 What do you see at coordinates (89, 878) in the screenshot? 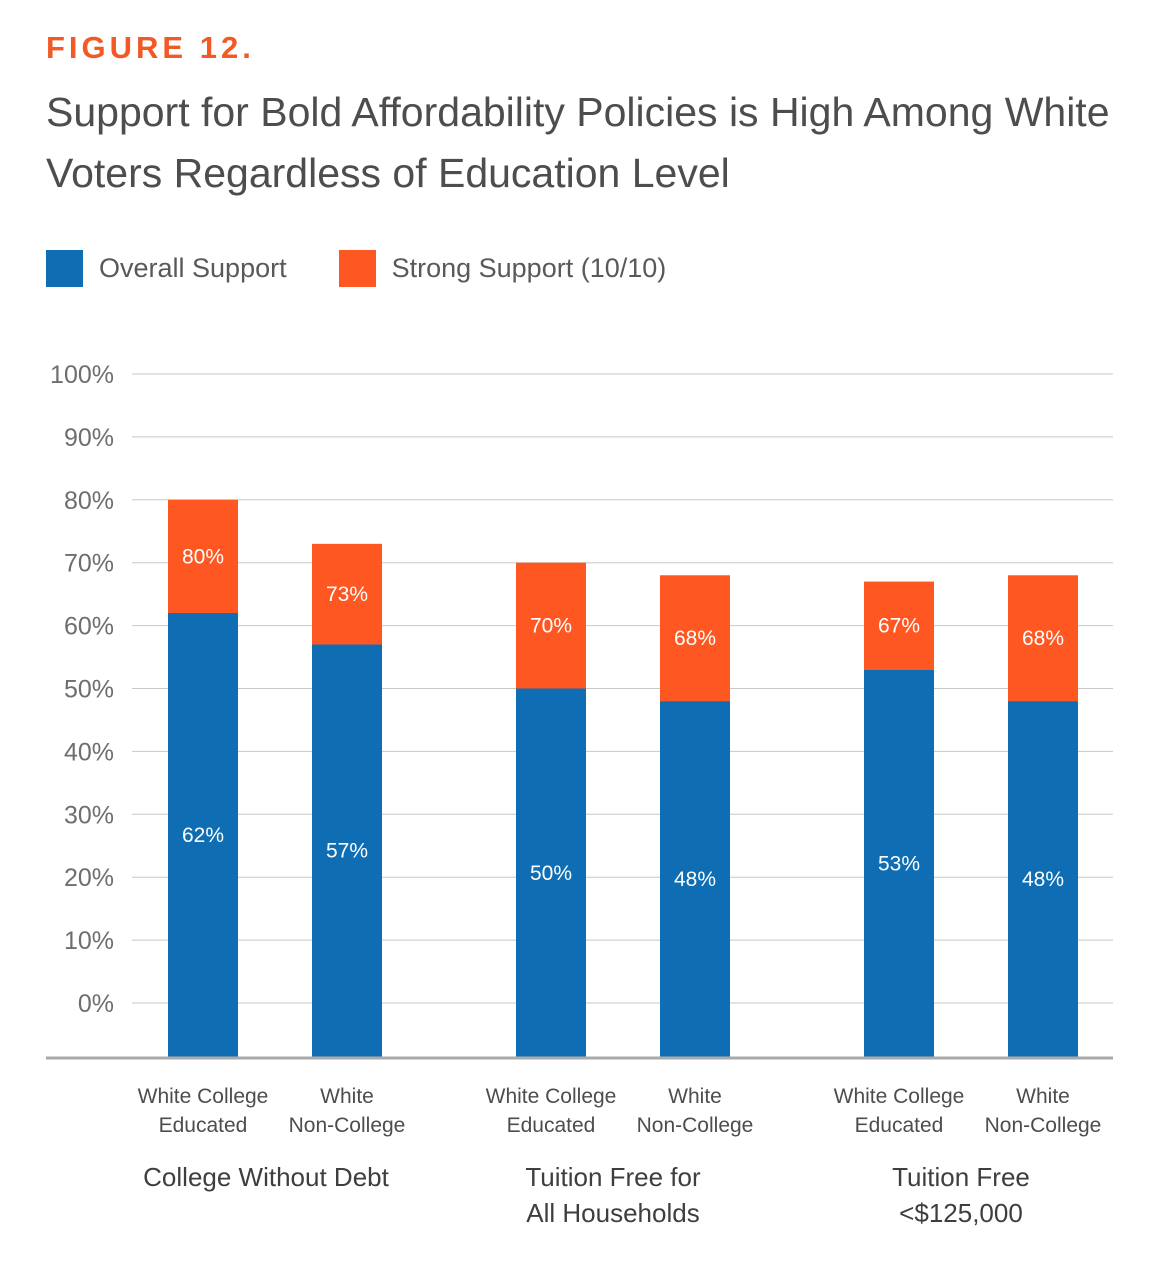
I see `y-tick-label: 20%` at bounding box center [89, 878].